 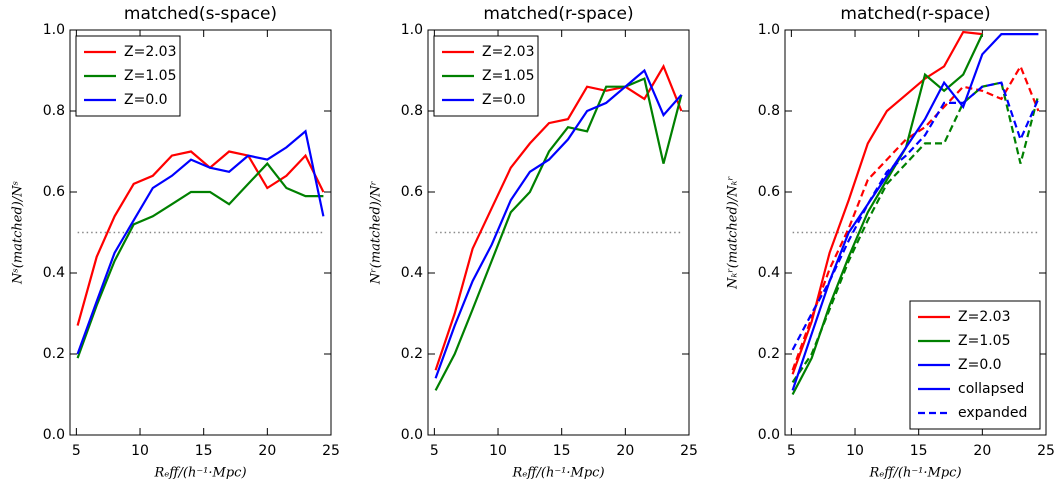 I want to click on legend-label: expanded, so click(x=992, y=413).